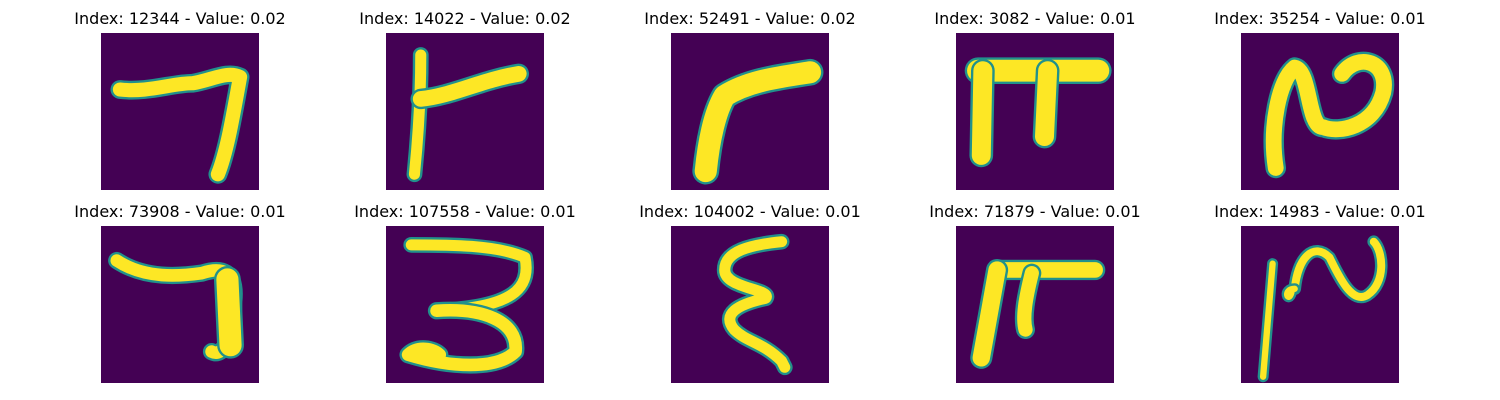 The image size is (1500, 400). I want to click on tile-title: Index: 14022 - Value: 0.02, so click(465, 18).